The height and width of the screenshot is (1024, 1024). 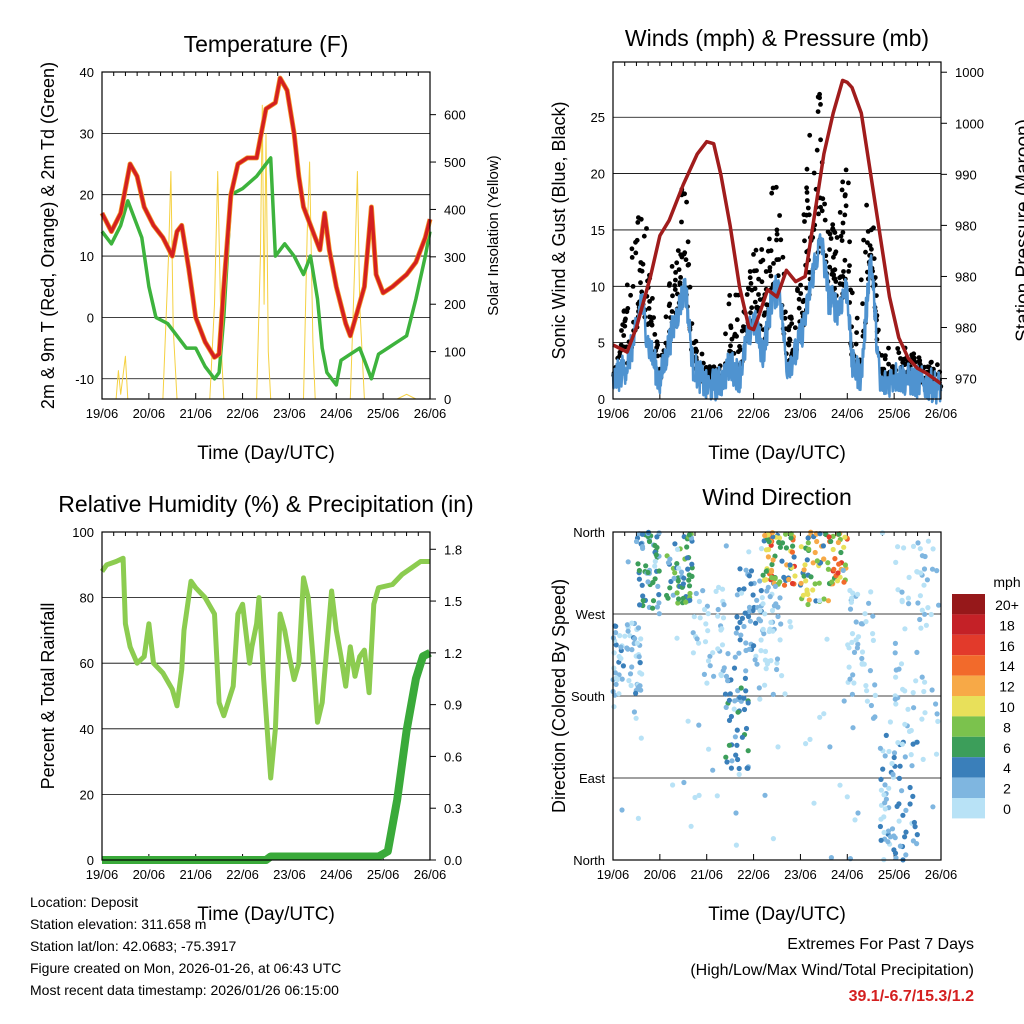 I want to click on legend-label: 14, so click(x=1007, y=666).